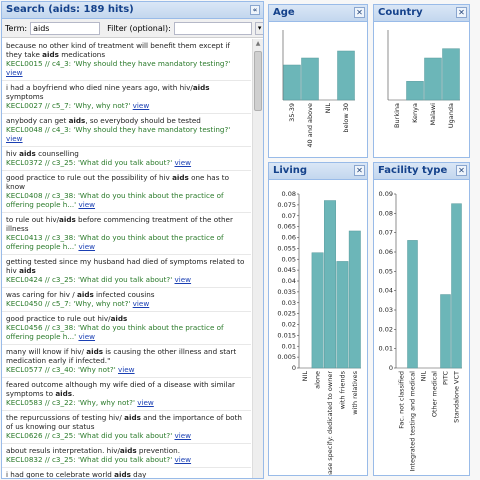 This screenshot has height=480, width=480. Describe the element at coordinates (433, 114) in the screenshot. I see `x-tick-label: Malawi` at that location.